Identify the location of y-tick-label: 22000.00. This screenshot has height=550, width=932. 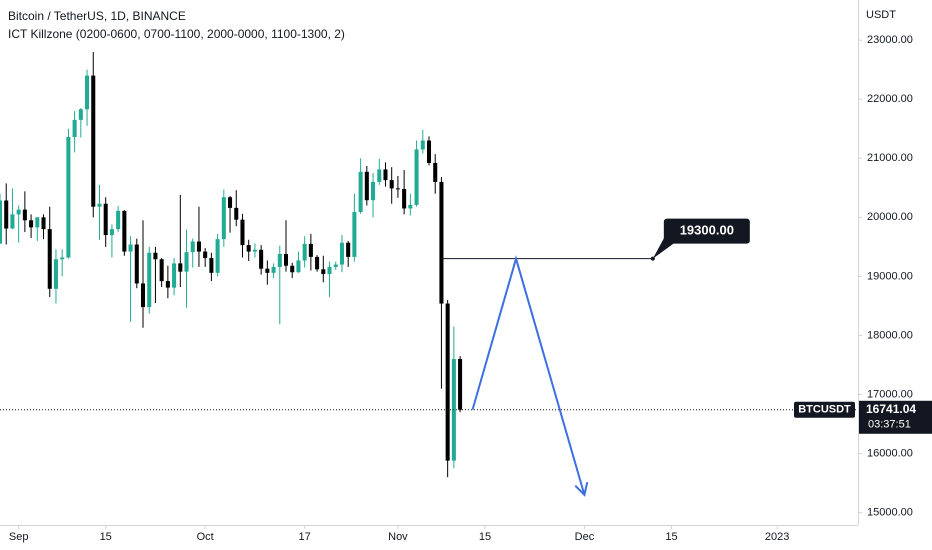
(890, 99).